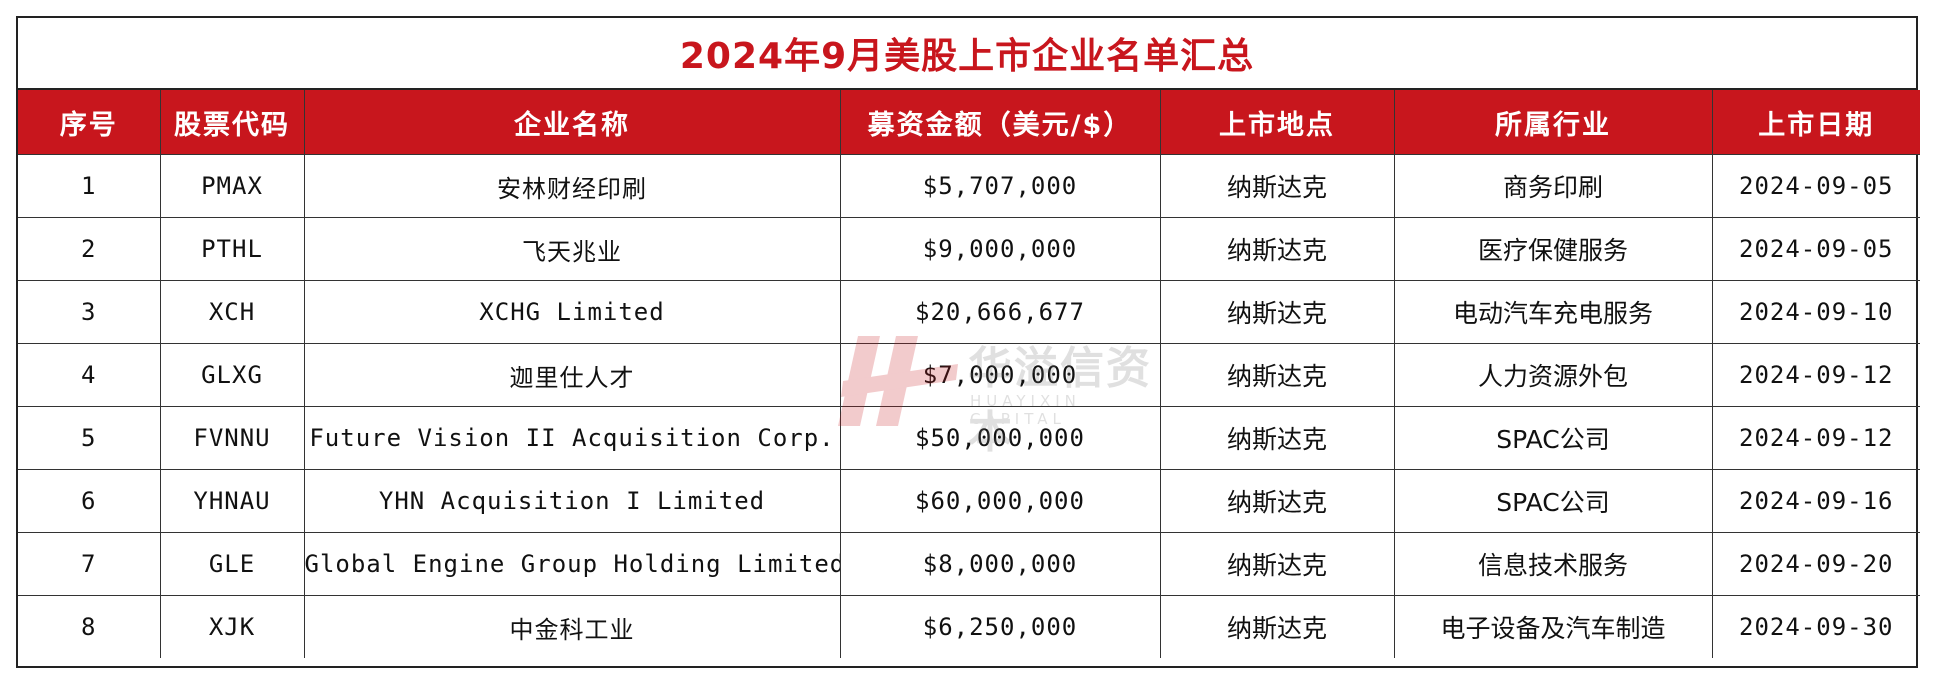 The height and width of the screenshot is (684, 1934). Describe the element at coordinates (572, 438) in the screenshot. I see `cell-company-name: Future Vision II Acquisition Corp.` at that location.